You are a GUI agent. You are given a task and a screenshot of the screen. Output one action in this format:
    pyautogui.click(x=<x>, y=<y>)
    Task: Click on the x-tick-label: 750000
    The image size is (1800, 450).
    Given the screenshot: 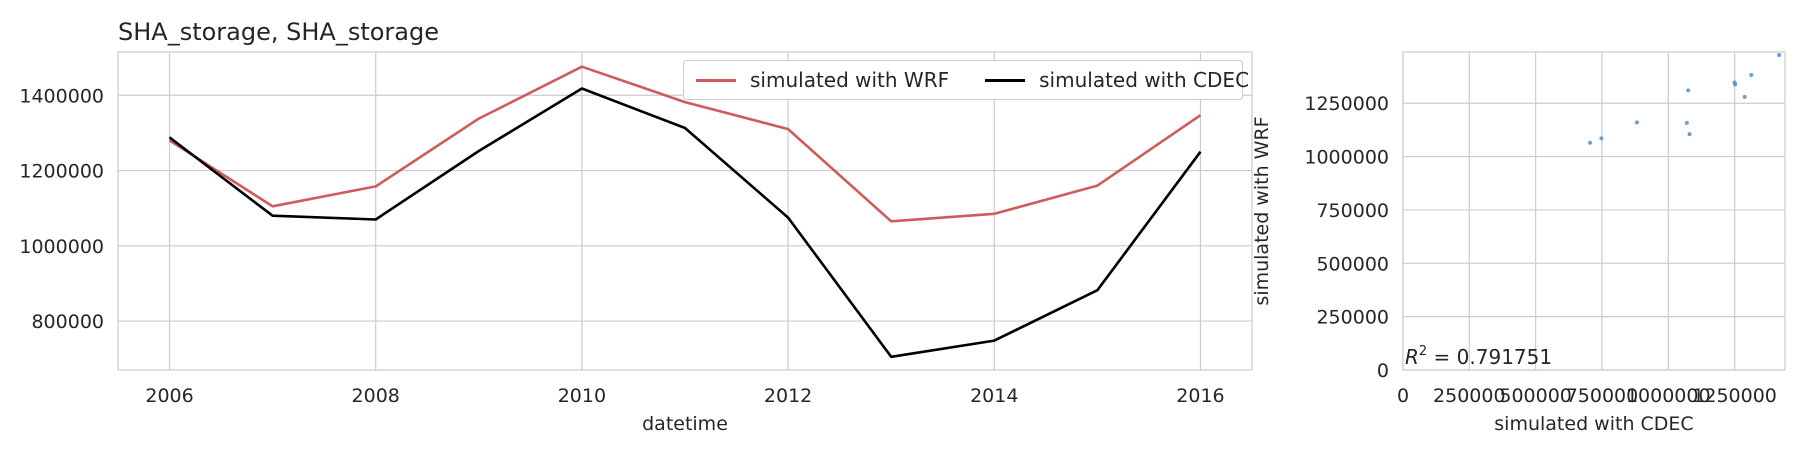 What is the action you would take?
    pyautogui.click(x=1602, y=396)
    